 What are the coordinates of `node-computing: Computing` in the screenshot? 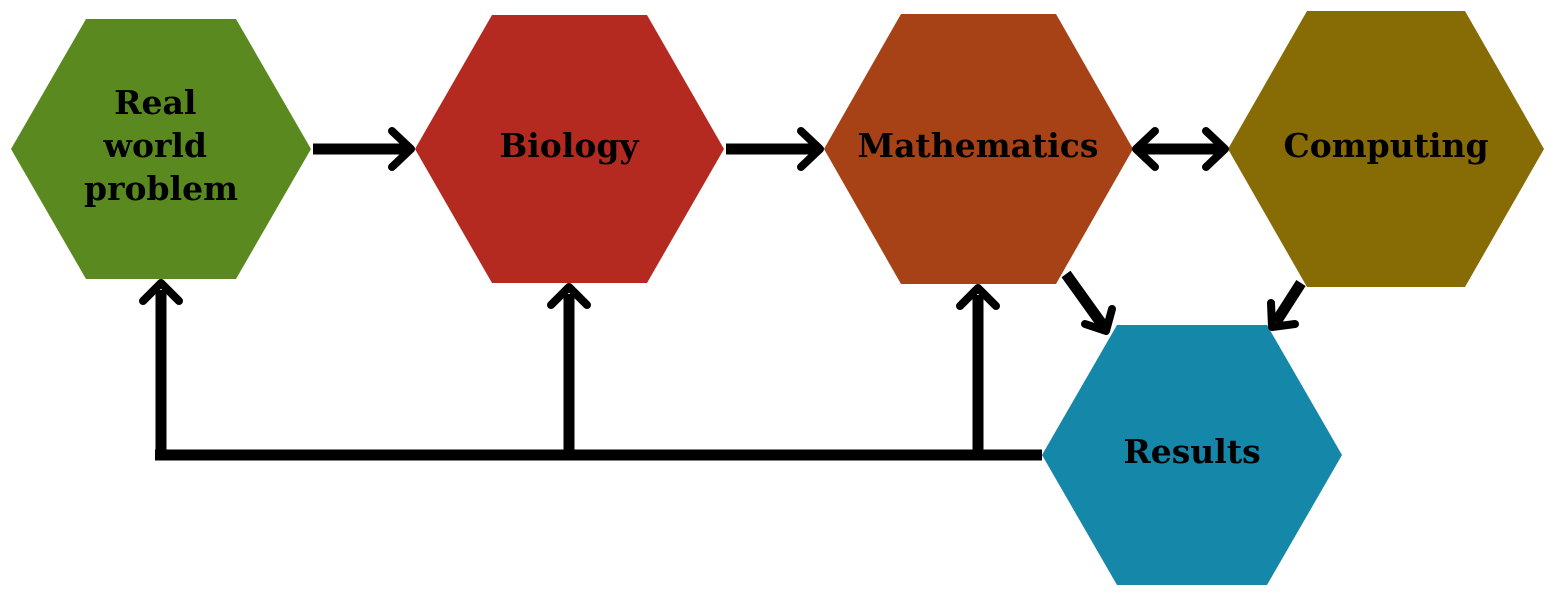 It's located at (1386, 149).